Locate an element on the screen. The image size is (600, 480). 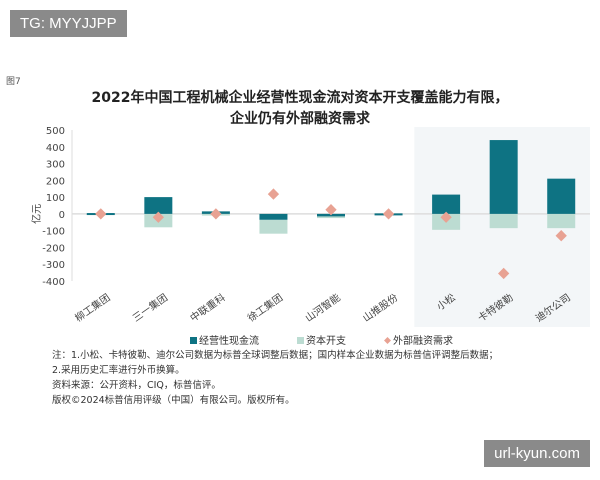
y-tick-label: 500 is located at coordinates (55, 131).